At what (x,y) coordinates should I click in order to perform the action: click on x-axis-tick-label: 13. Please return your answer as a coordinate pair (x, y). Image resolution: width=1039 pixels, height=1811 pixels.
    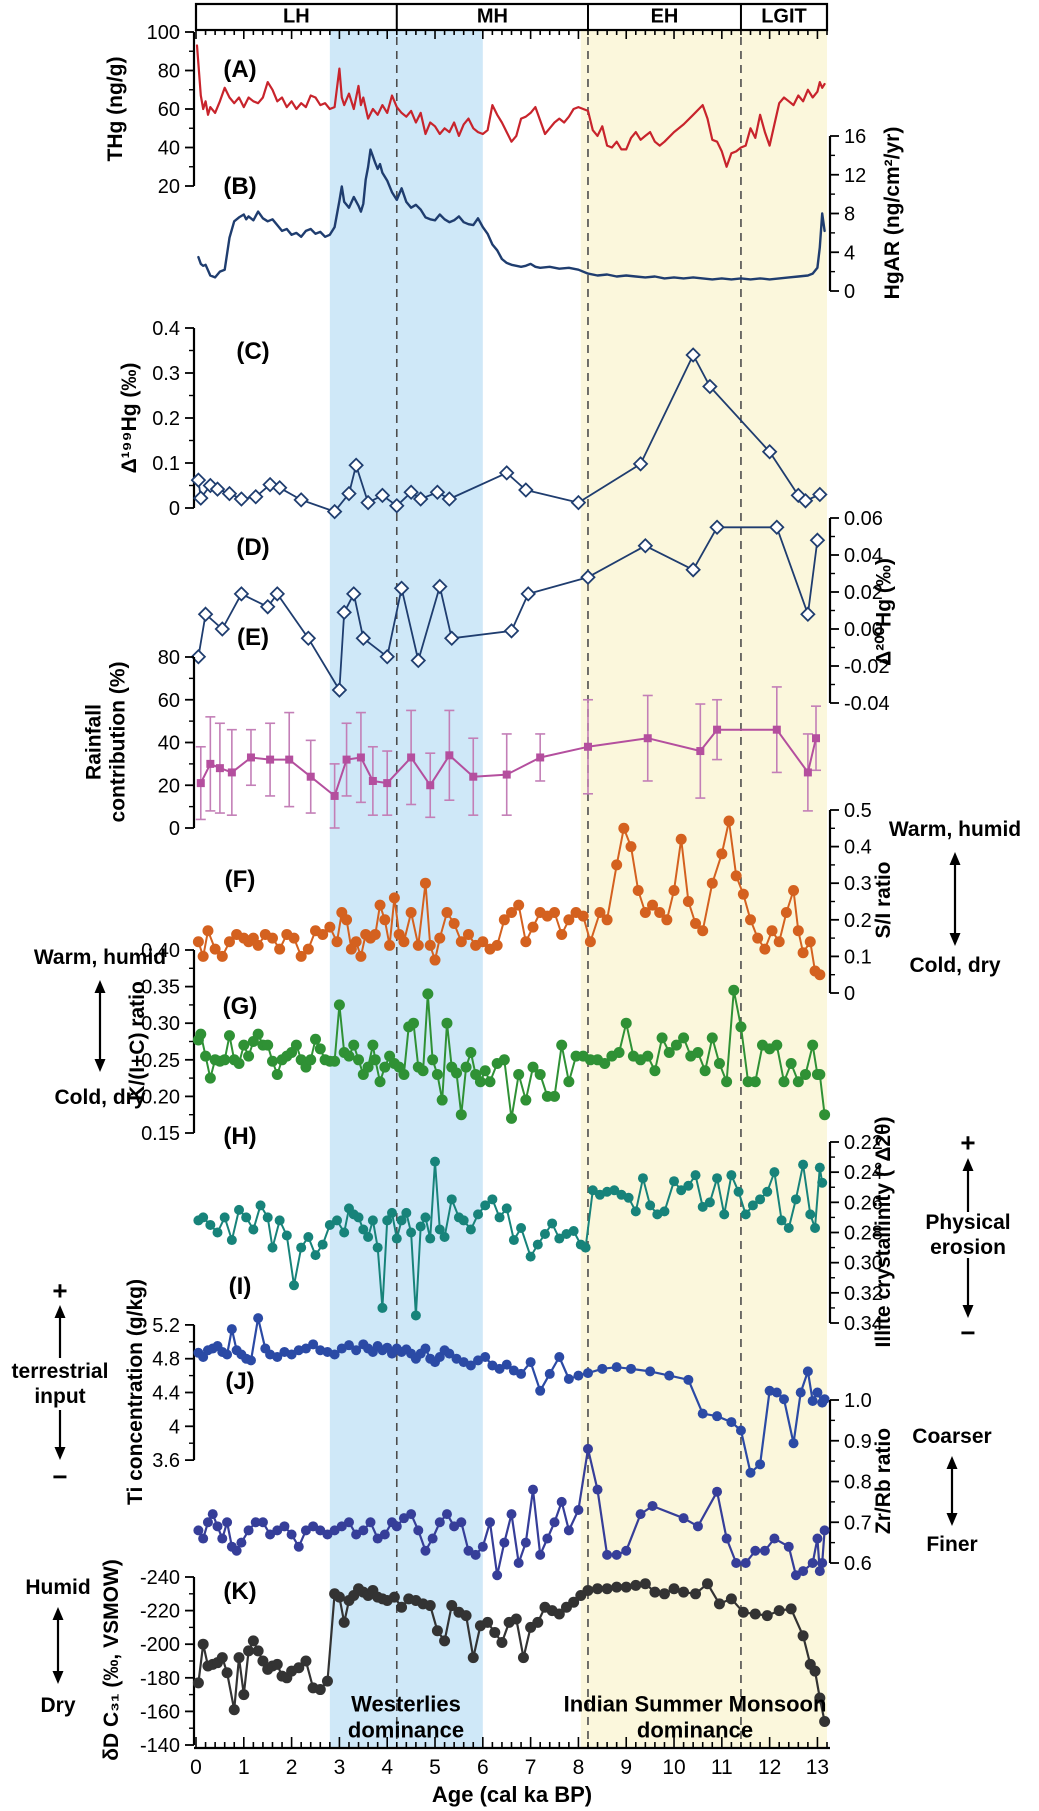
    Looking at the image, I should click on (817, 1767).